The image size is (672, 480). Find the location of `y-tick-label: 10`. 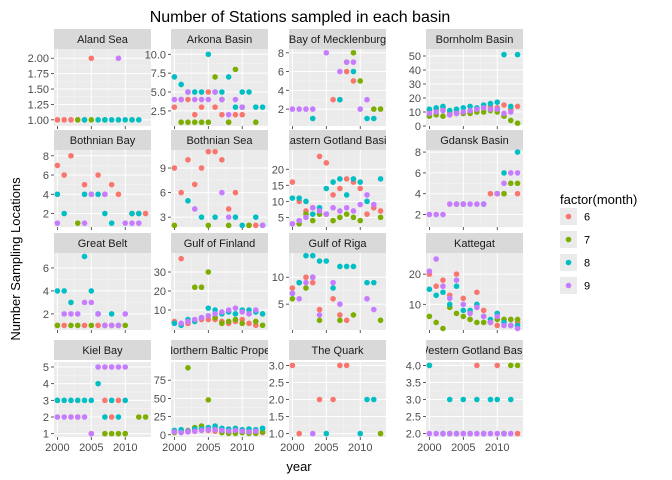

y-tick-label: 10 is located at coordinates (415, 113).